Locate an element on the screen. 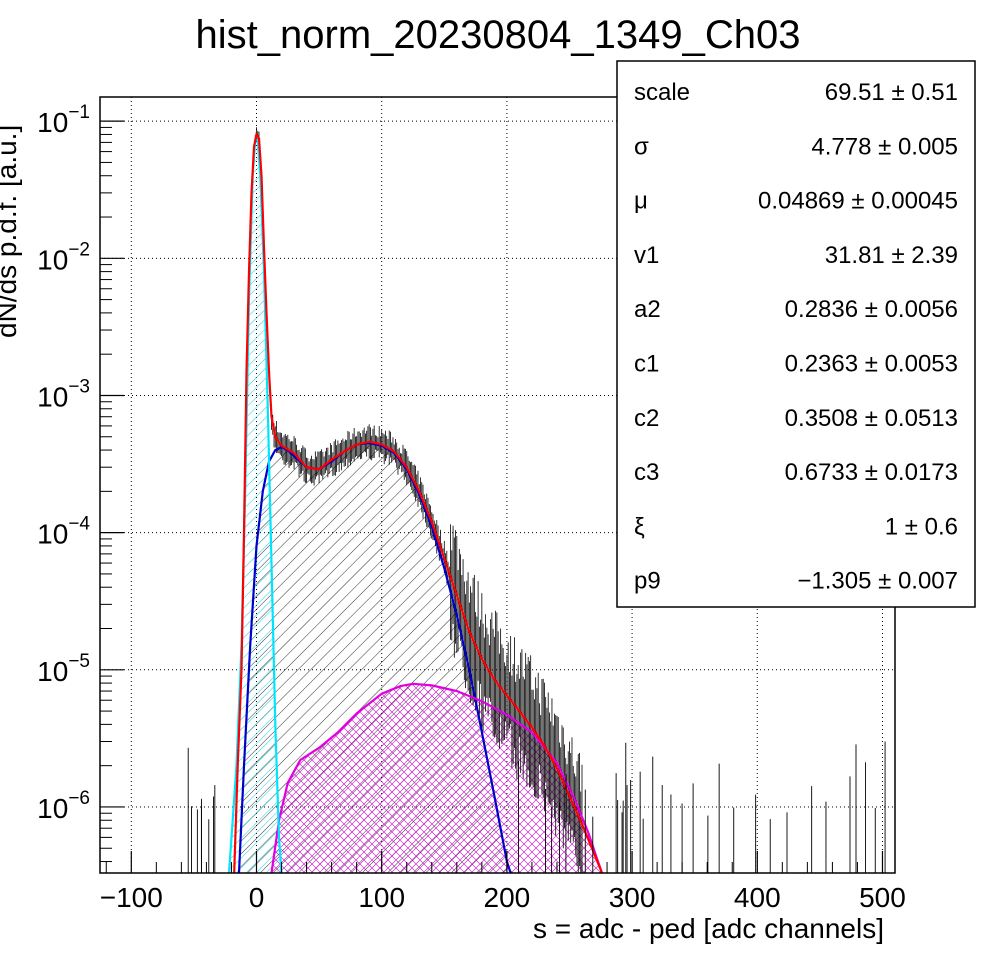 The height and width of the screenshot is (972, 996). stat-name: a2 is located at coordinates (647, 309).